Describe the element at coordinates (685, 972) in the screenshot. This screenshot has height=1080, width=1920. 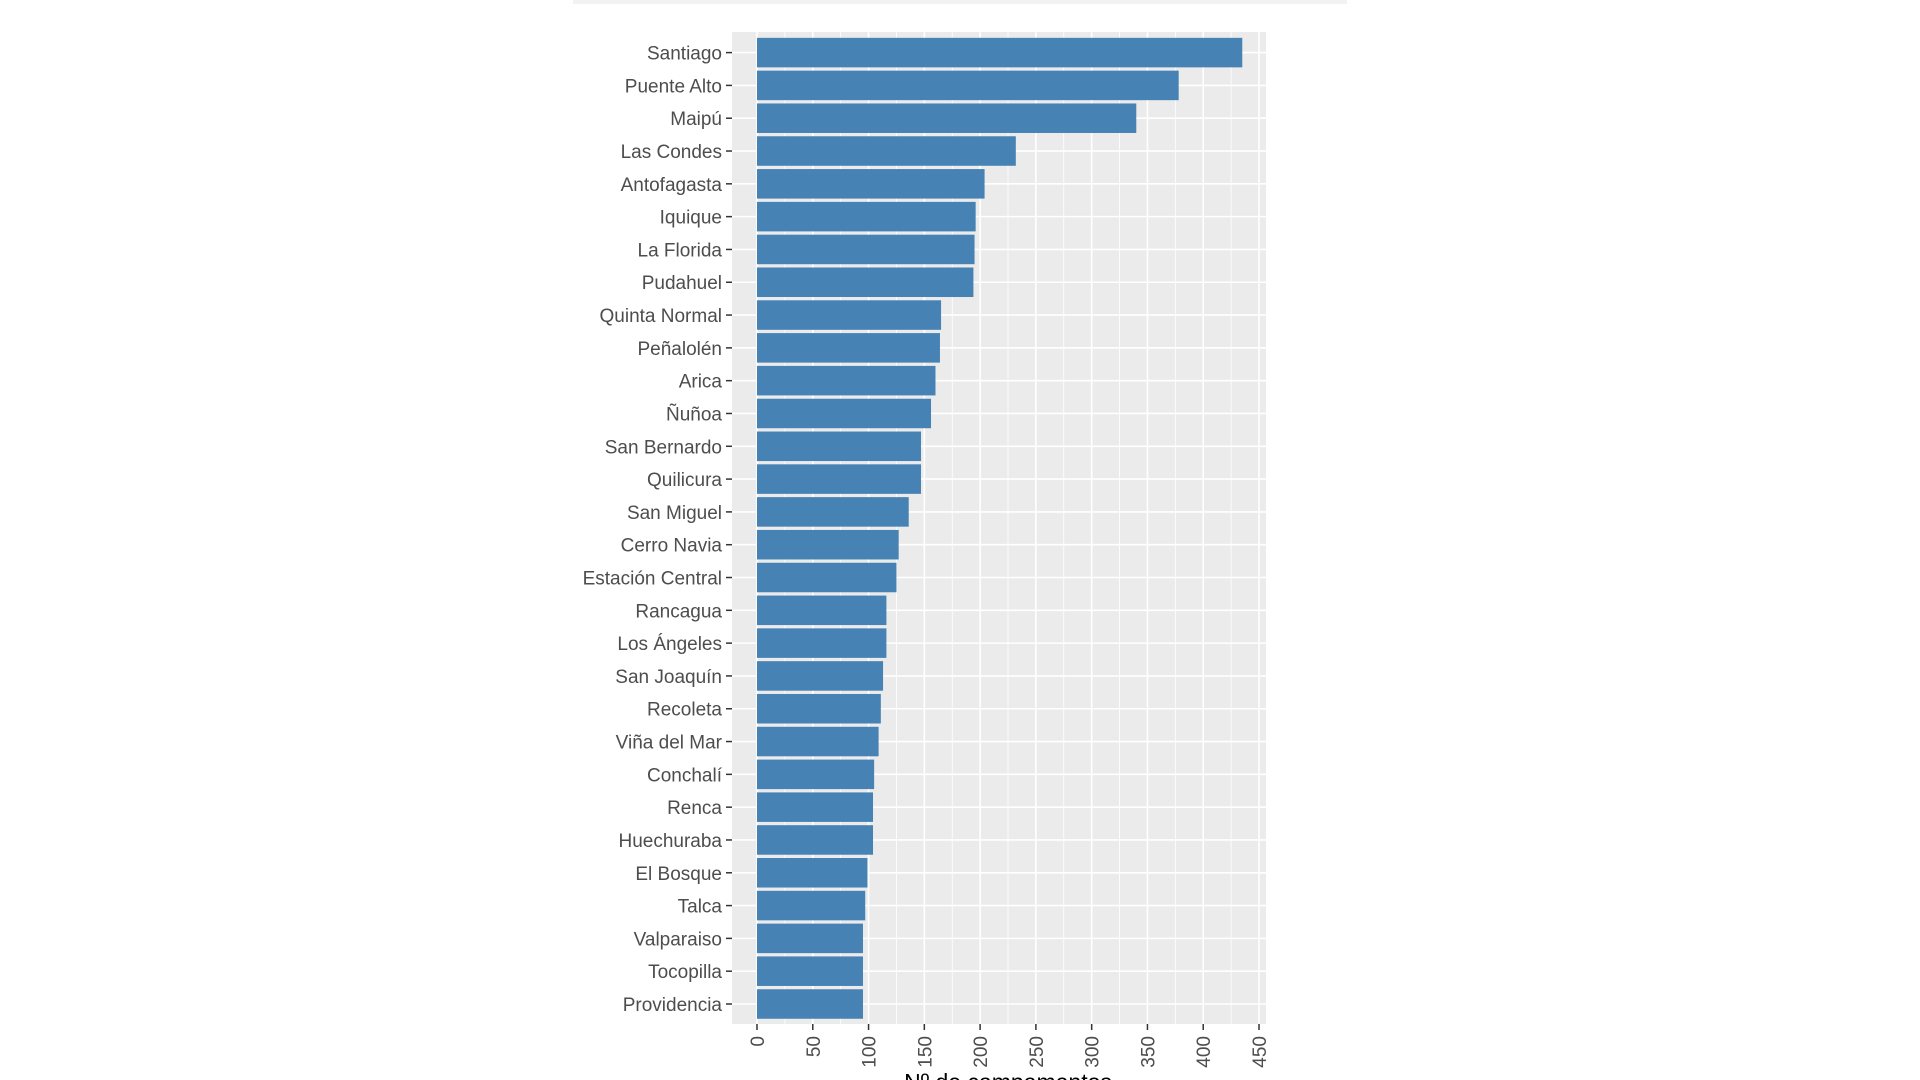
I see `y-tick-label: Tocopilla` at that location.